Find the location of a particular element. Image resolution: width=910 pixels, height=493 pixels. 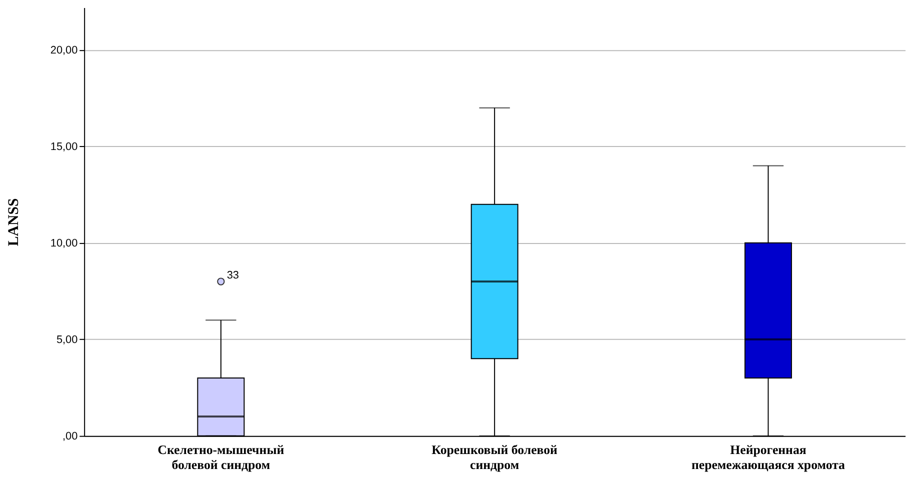

y-tick-label: 15,00 is located at coordinates (64, 146).